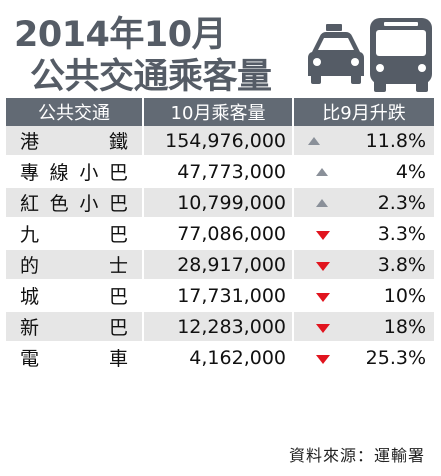 The width and height of the screenshot is (441, 476). What do you see at coordinates (217, 296) in the screenshot?
I see `passenger-count-cell: 17,731,000` at bounding box center [217, 296].